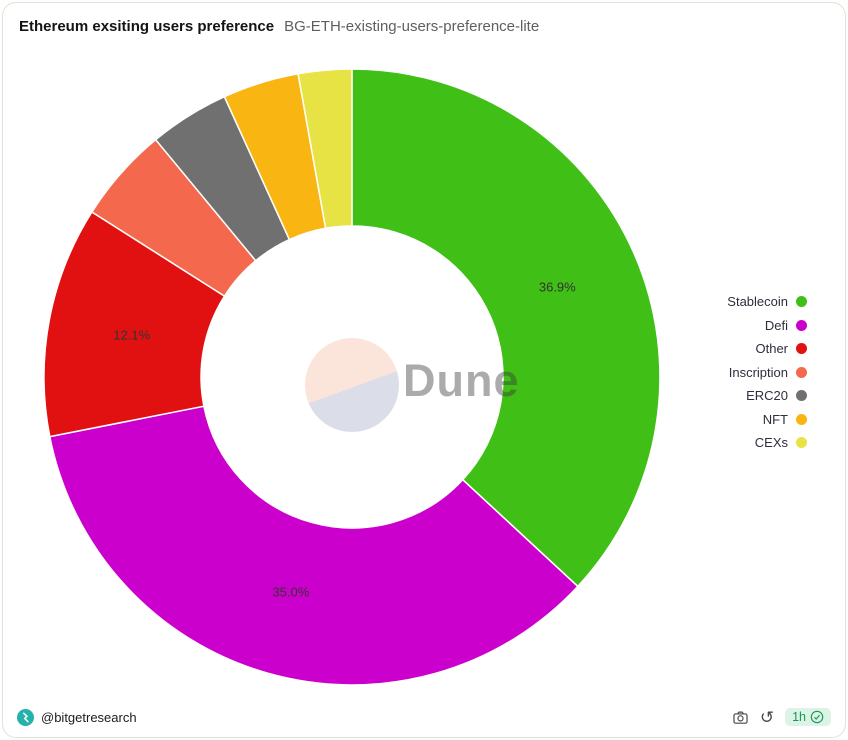 The width and height of the screenshot is (848, 740). Describe the element at coordinates (817, 717) in the screenshot. I see `verified-check-icon` at that location.